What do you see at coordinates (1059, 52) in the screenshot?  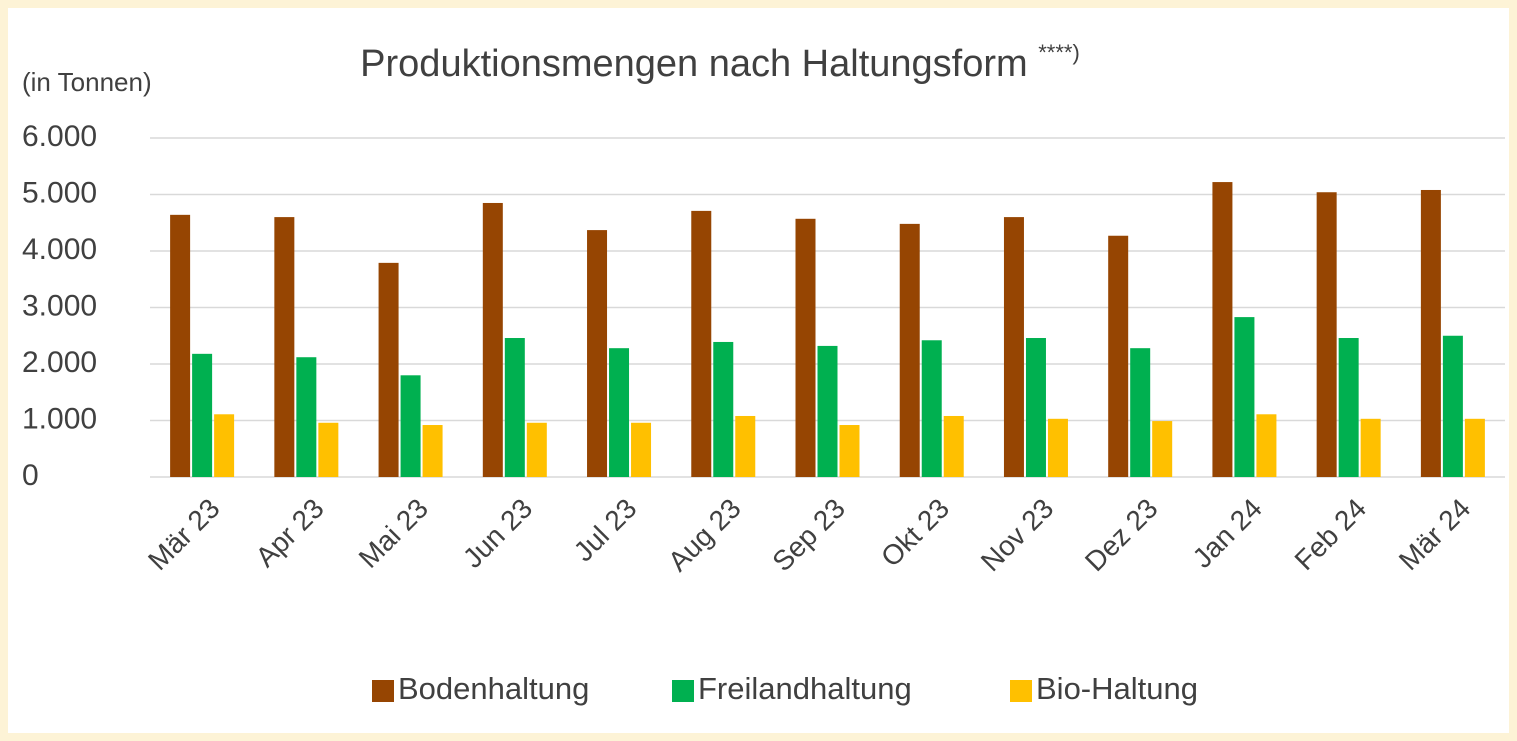 I see `title-note: ****)` at bounding box center [1059, 52].